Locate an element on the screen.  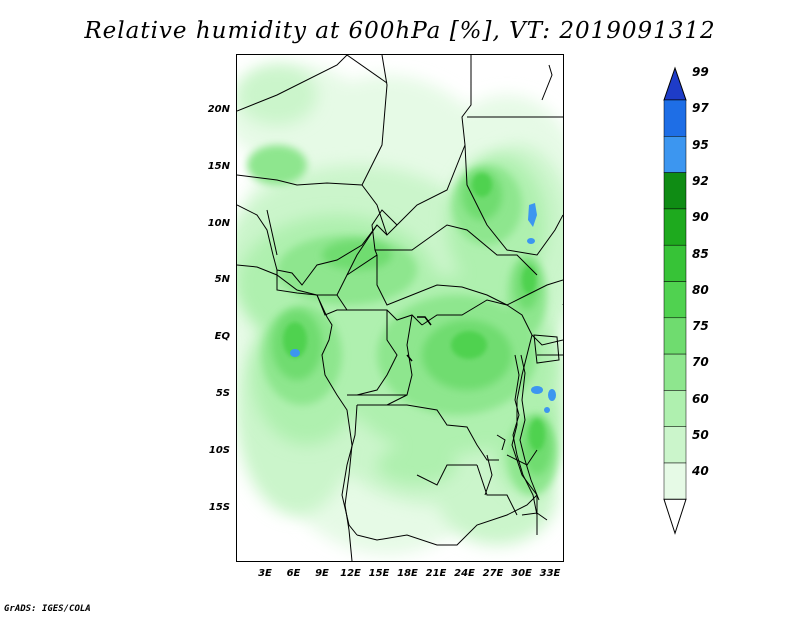
lat-label: 15N is located at coordinates (218, 166).